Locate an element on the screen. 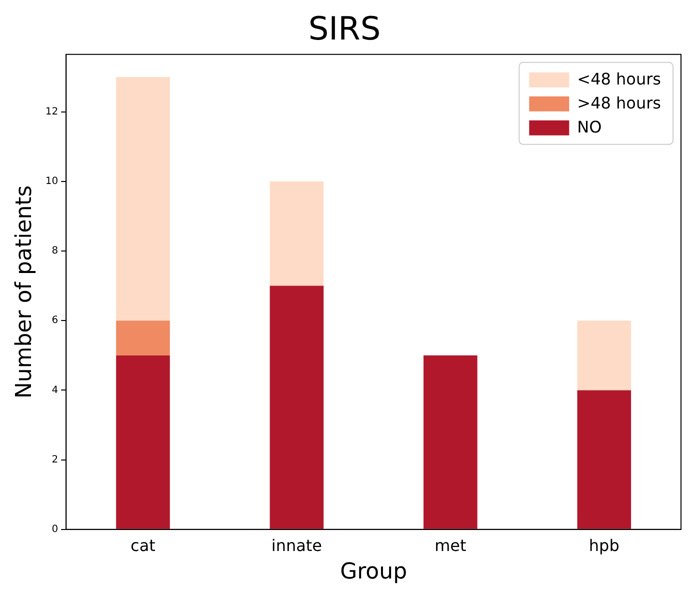 The image size is (695, 598). legend-label: >48 hours is located at coordinates (619, 103).